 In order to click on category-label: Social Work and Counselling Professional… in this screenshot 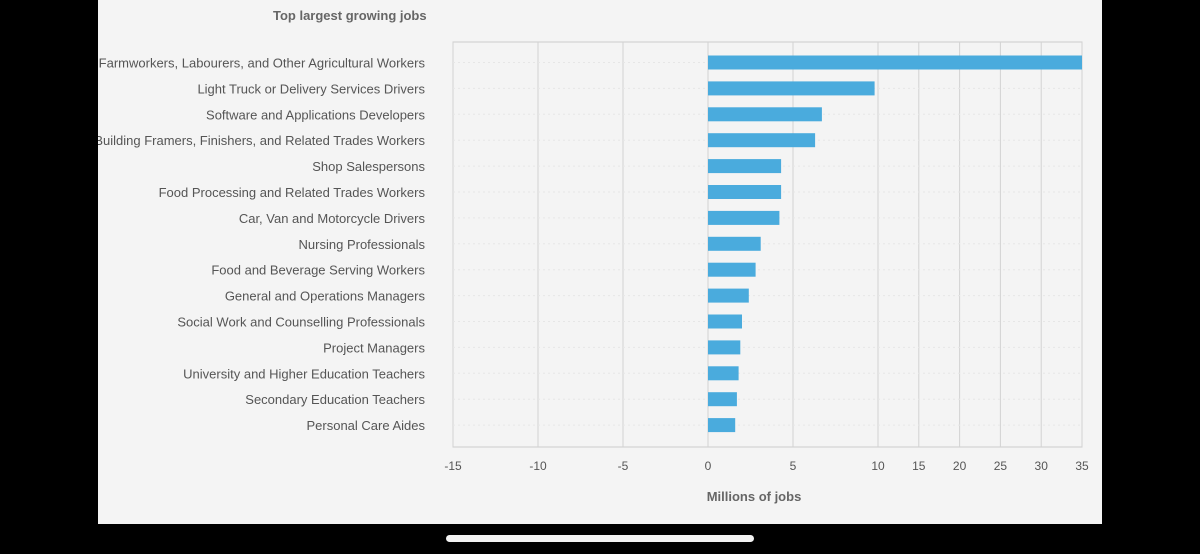, I will do `click(301, 322)`.